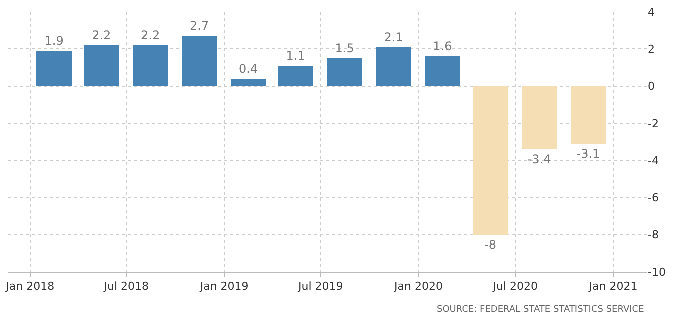  I want to click on data-label: 1.6, so click(442, 47).